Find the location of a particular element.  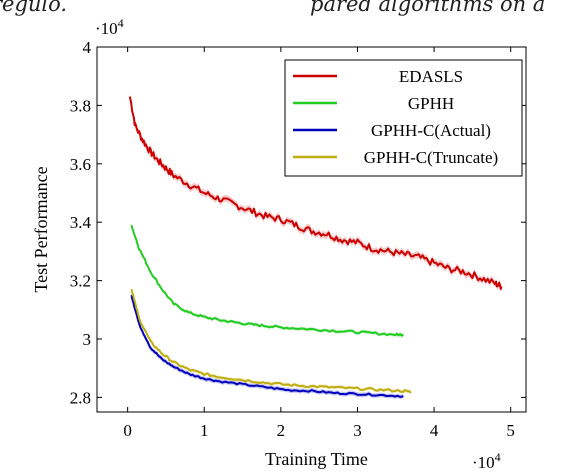

legend-label-1: EDASLS is located at coordinates (431, 76).